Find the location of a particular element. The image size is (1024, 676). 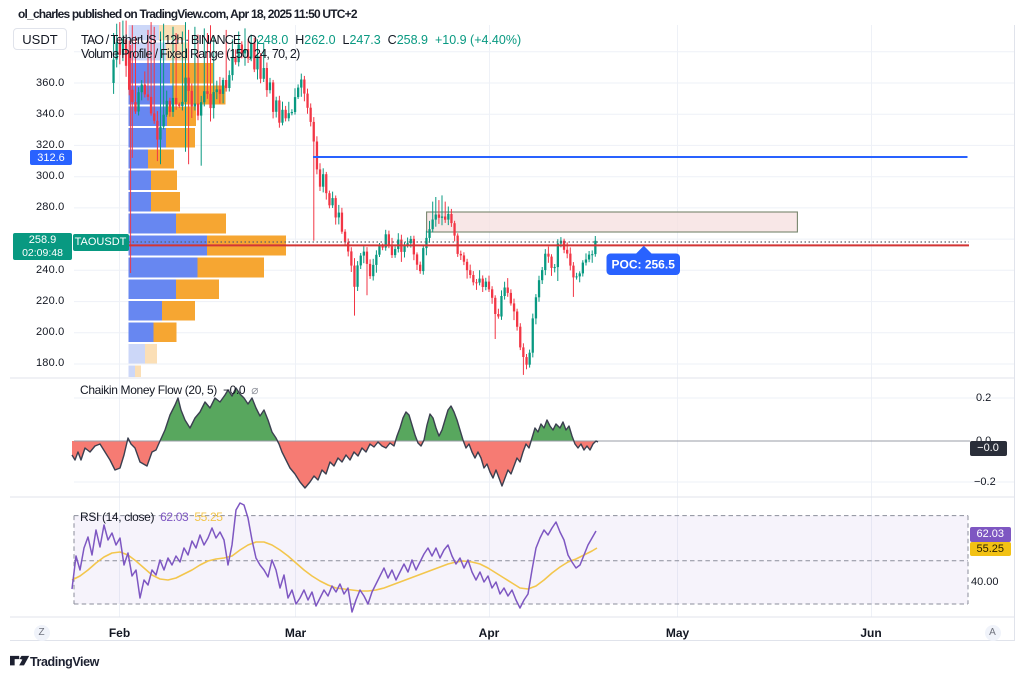

svg-text: POC: 256.5 is located at coordinates (644, 265).